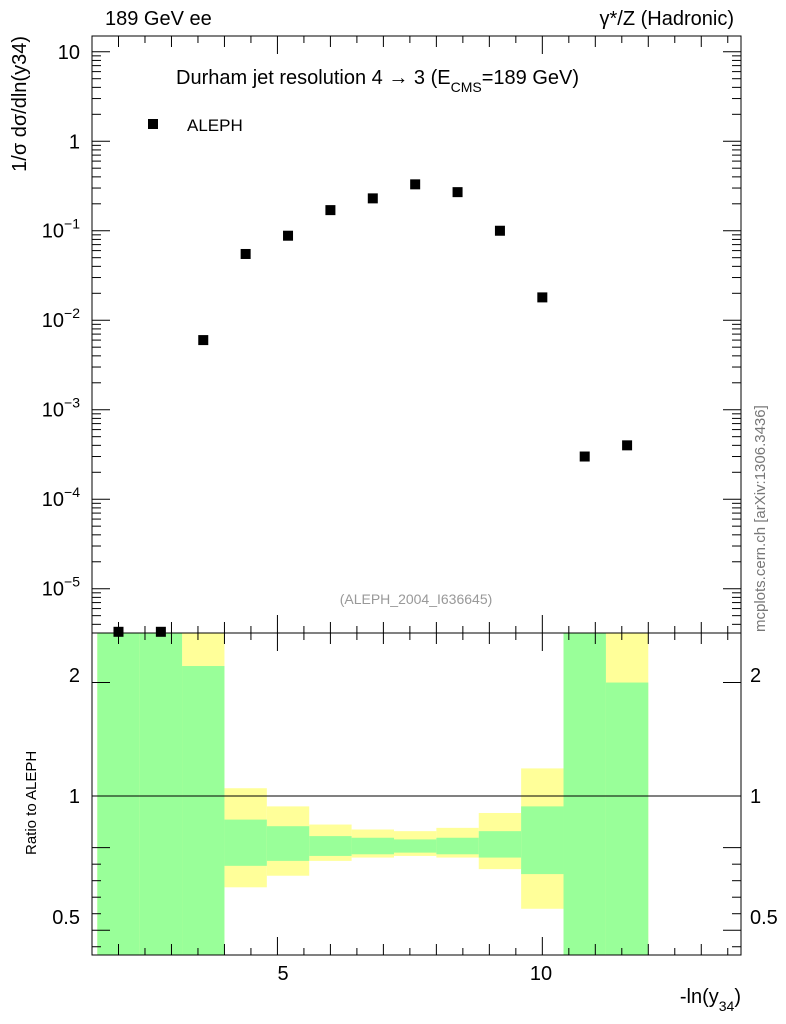 The image size is (786, 1024). I want to click on ratio-ytick-2-right: 2, so click(755, 676).